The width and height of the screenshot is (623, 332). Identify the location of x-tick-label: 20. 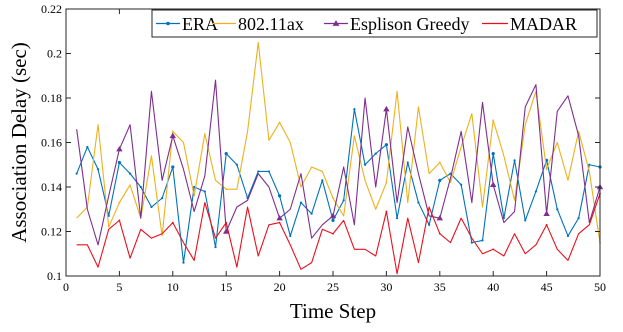
(280, 287).